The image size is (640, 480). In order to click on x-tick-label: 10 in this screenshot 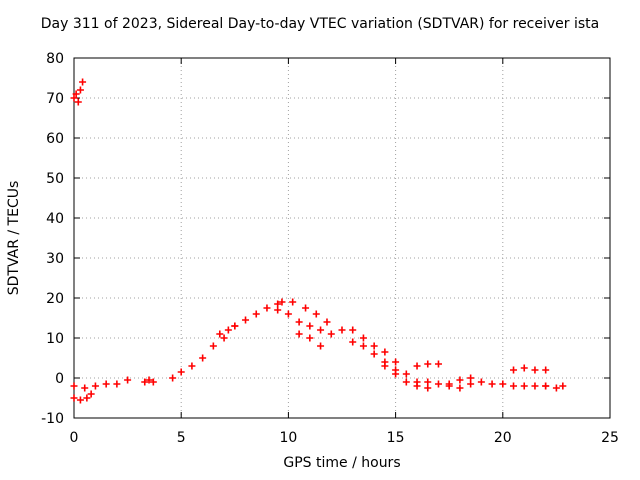, I will do `click(288, 438)`.